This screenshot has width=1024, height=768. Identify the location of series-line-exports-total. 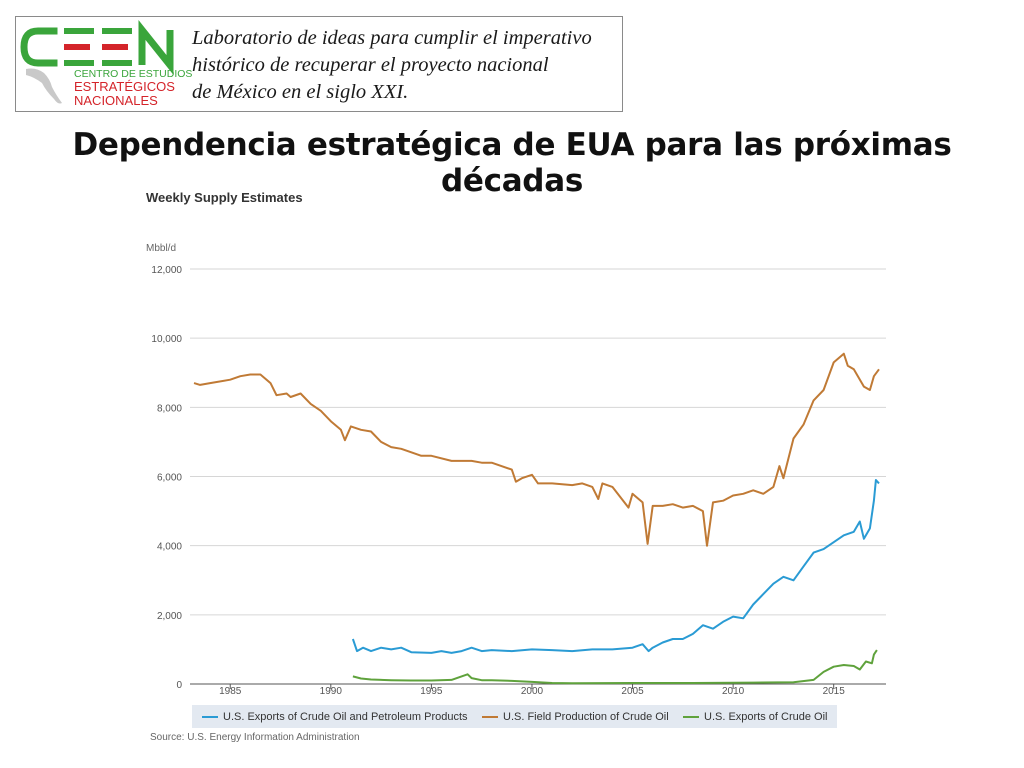
(615, 566).